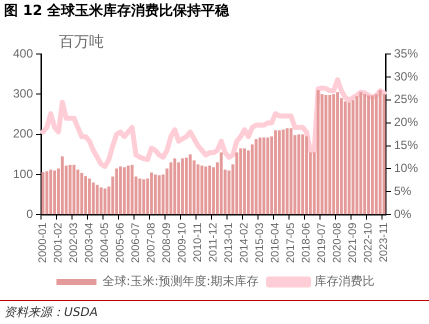  What do you see at coordinates (152, 243) in the screenshot?
I see `x-tick-label: 2007-08` at bounding box center [152, 243].